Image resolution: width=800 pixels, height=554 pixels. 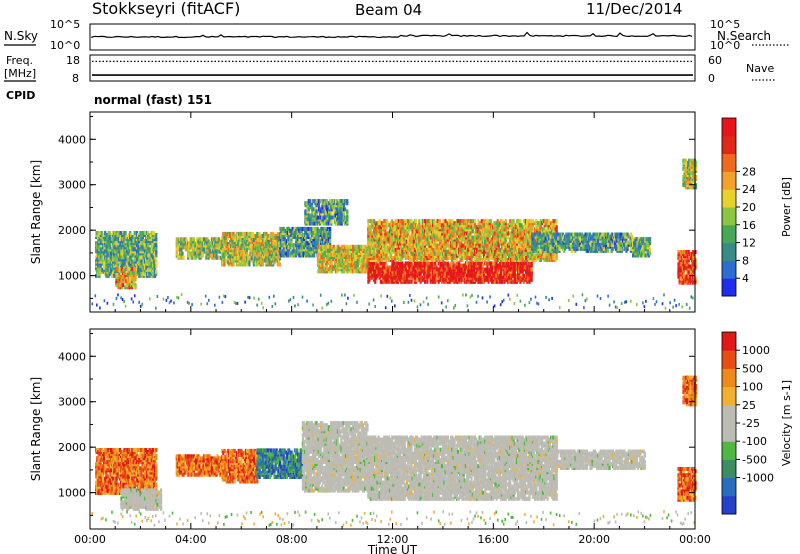 I want to click on date-title: 11/Dec/2014, so click(x=634, y=9).